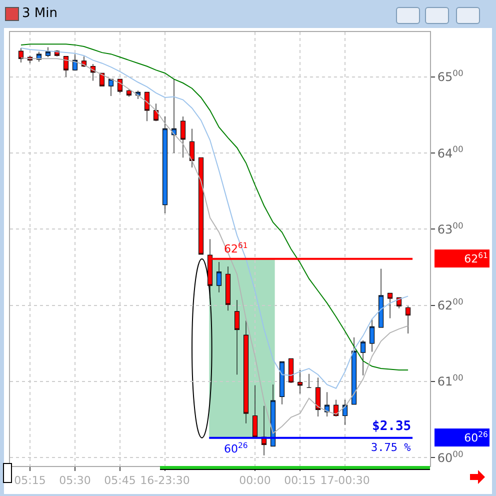  What do you see at coordinates (345, 481) in the screenshot?
I see `x-tick-label: 17-00:30` at bounding box center [345, 481].